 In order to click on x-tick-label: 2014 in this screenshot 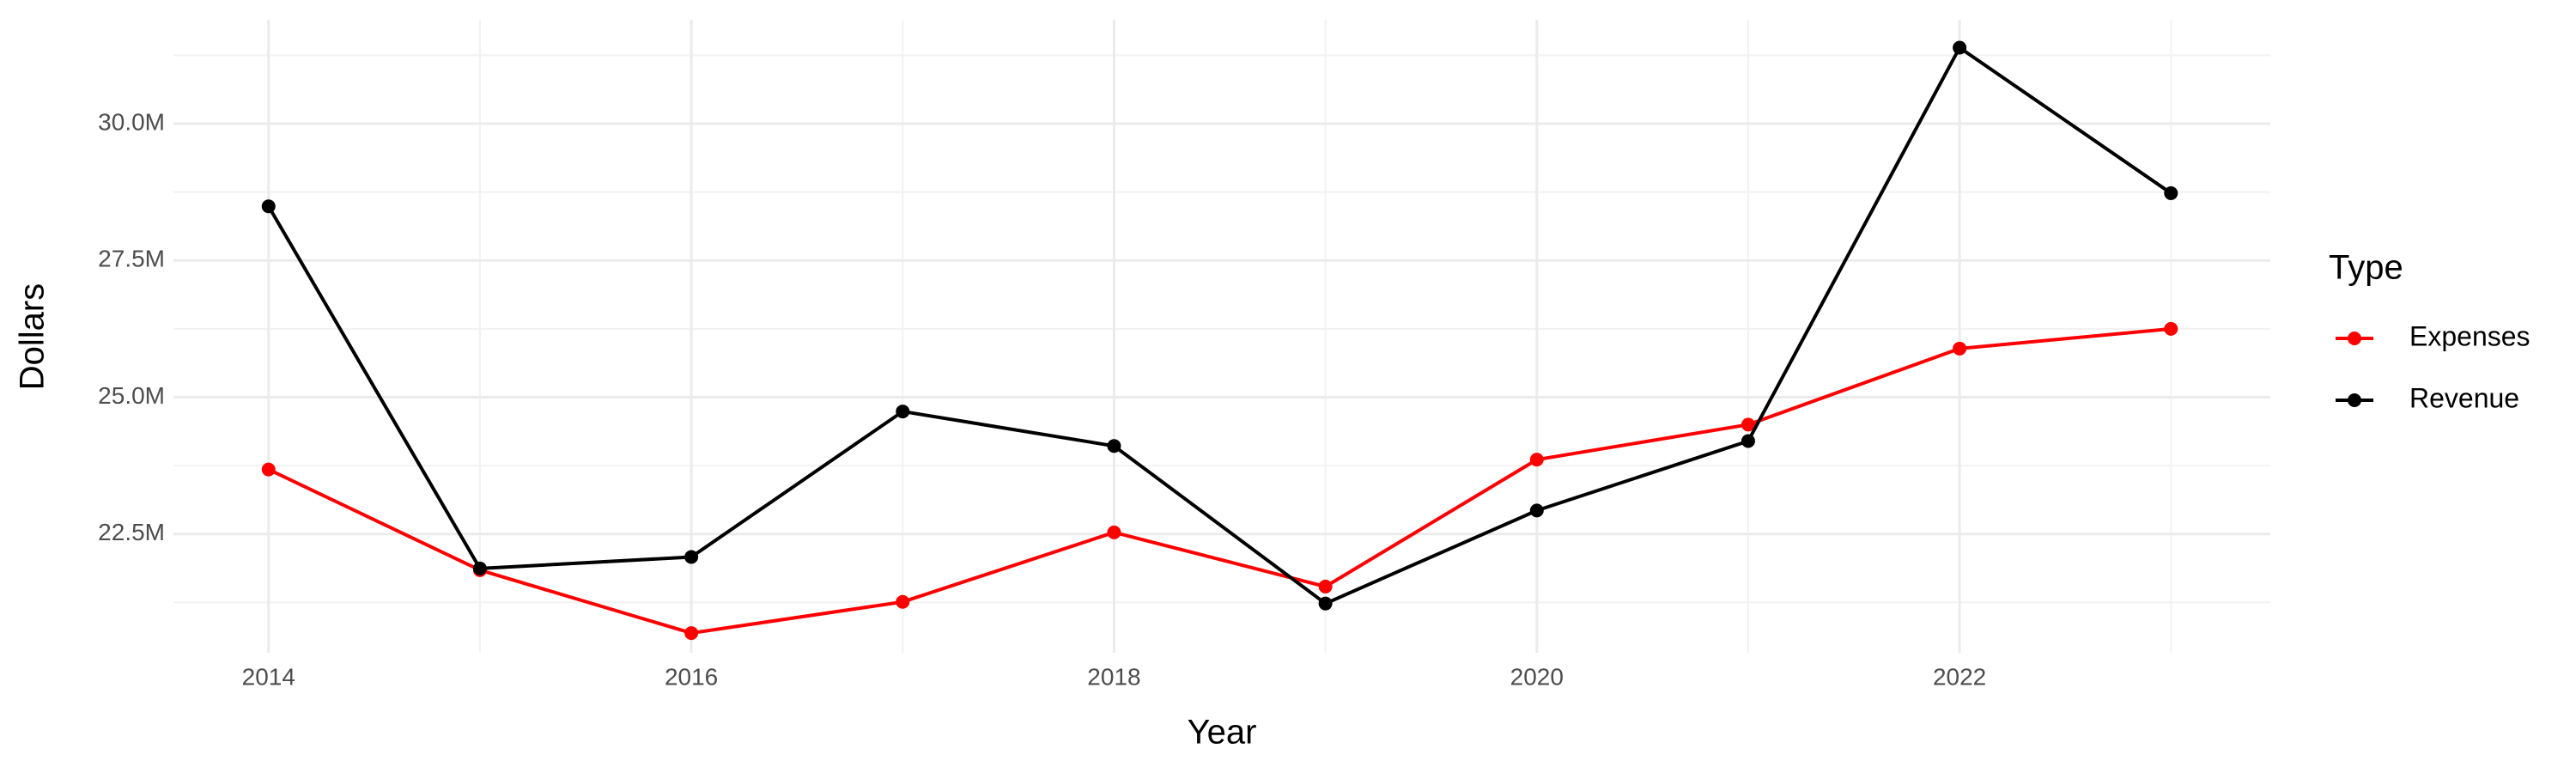, I will do `click(269, 676)`.